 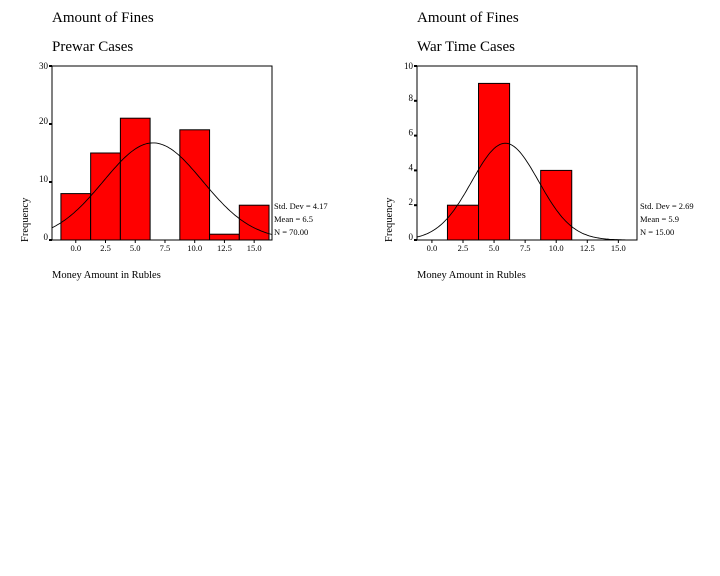 I want to click on normal-curve-wartime, so click(x=527, y=191).